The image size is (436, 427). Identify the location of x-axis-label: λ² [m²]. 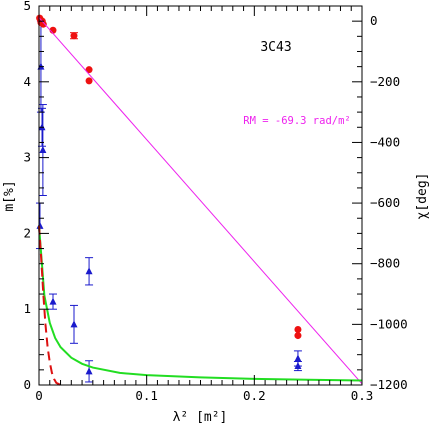
(200, 417).